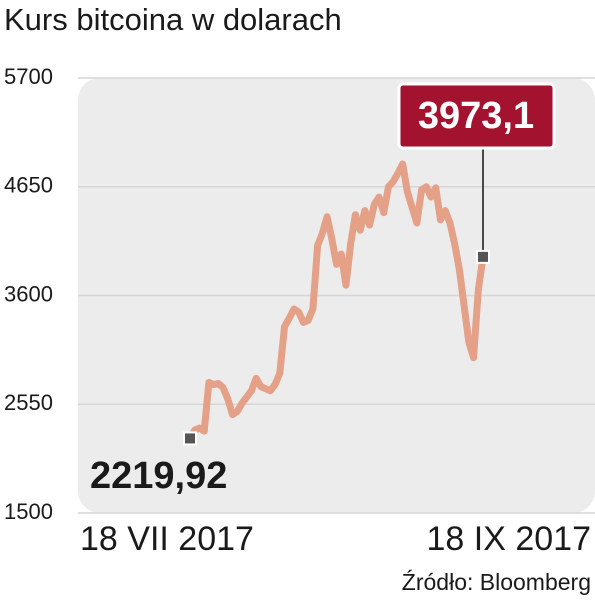 The image size is (595, 604). I want to click on y-tick-label: 2550, so click(28, 402).